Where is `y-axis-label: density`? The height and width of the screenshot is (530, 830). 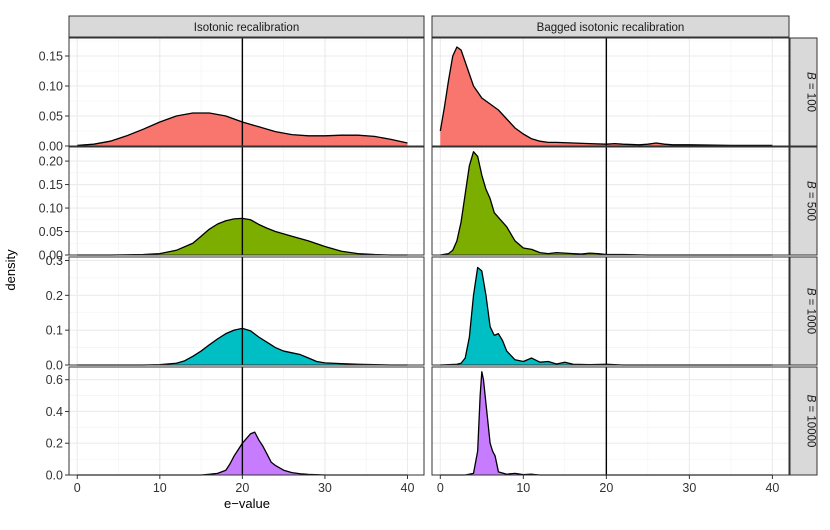
y-axis-label: density is located at coordinates (10, 270).